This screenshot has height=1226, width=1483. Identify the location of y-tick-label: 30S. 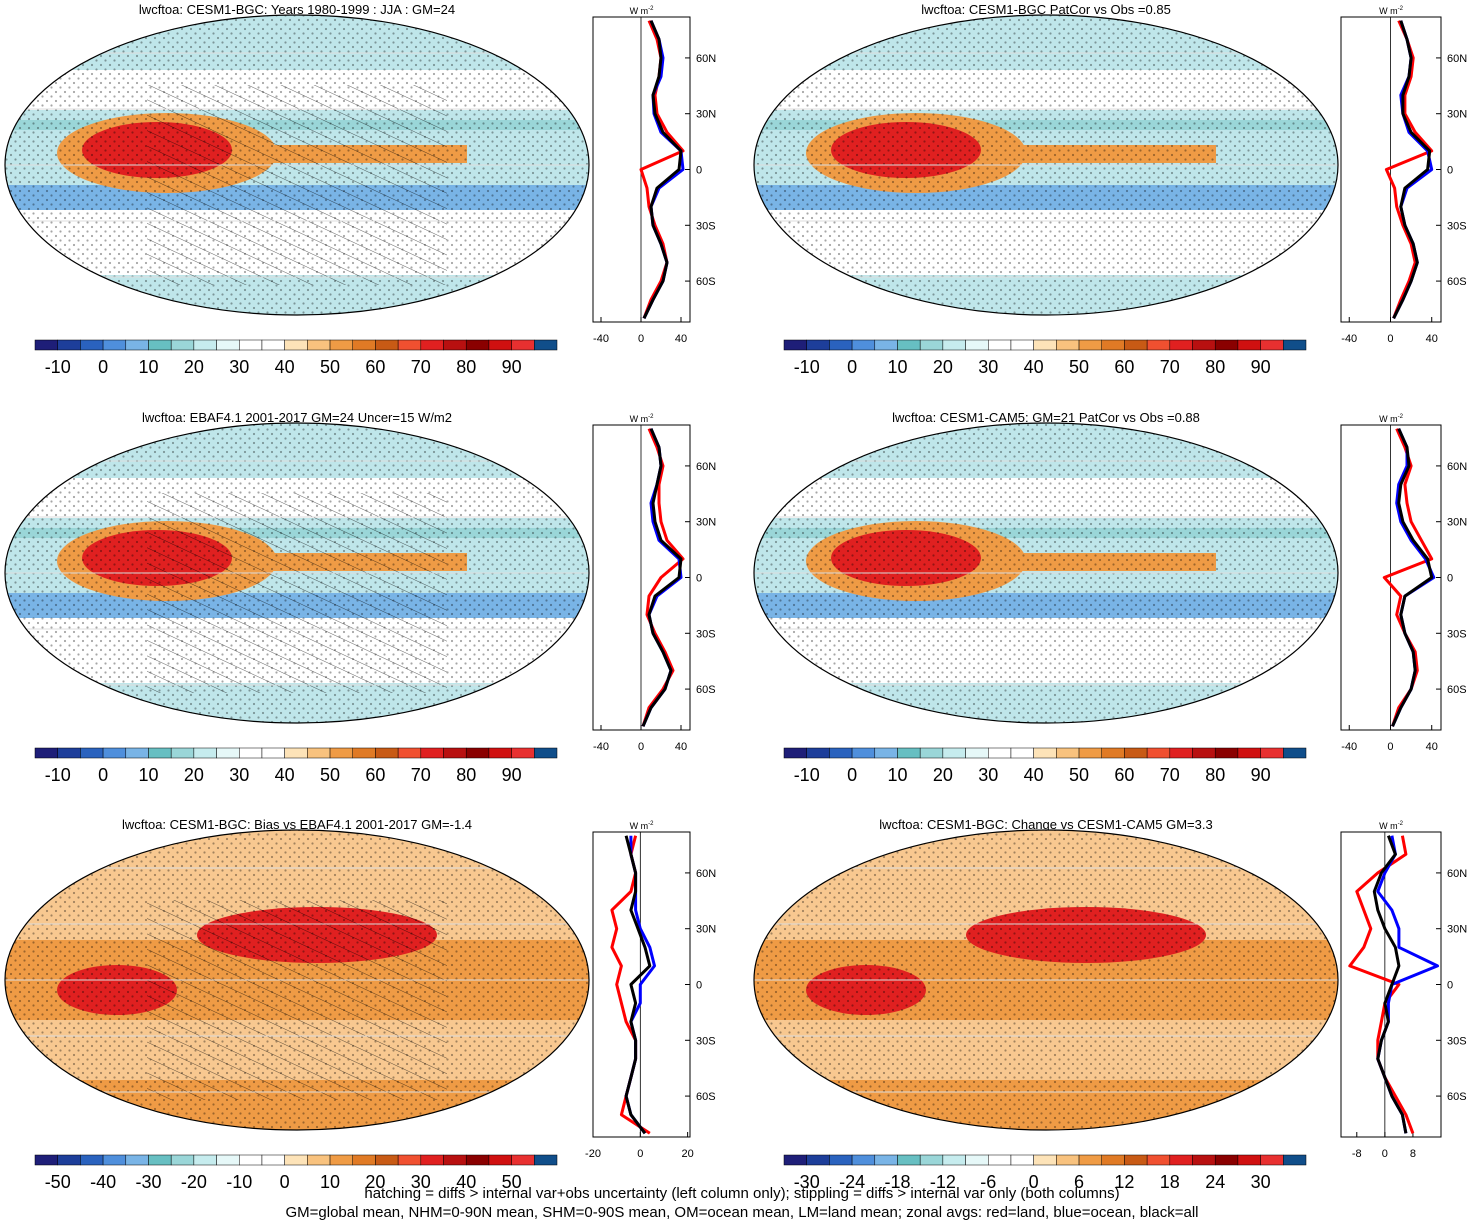
(706, 634).